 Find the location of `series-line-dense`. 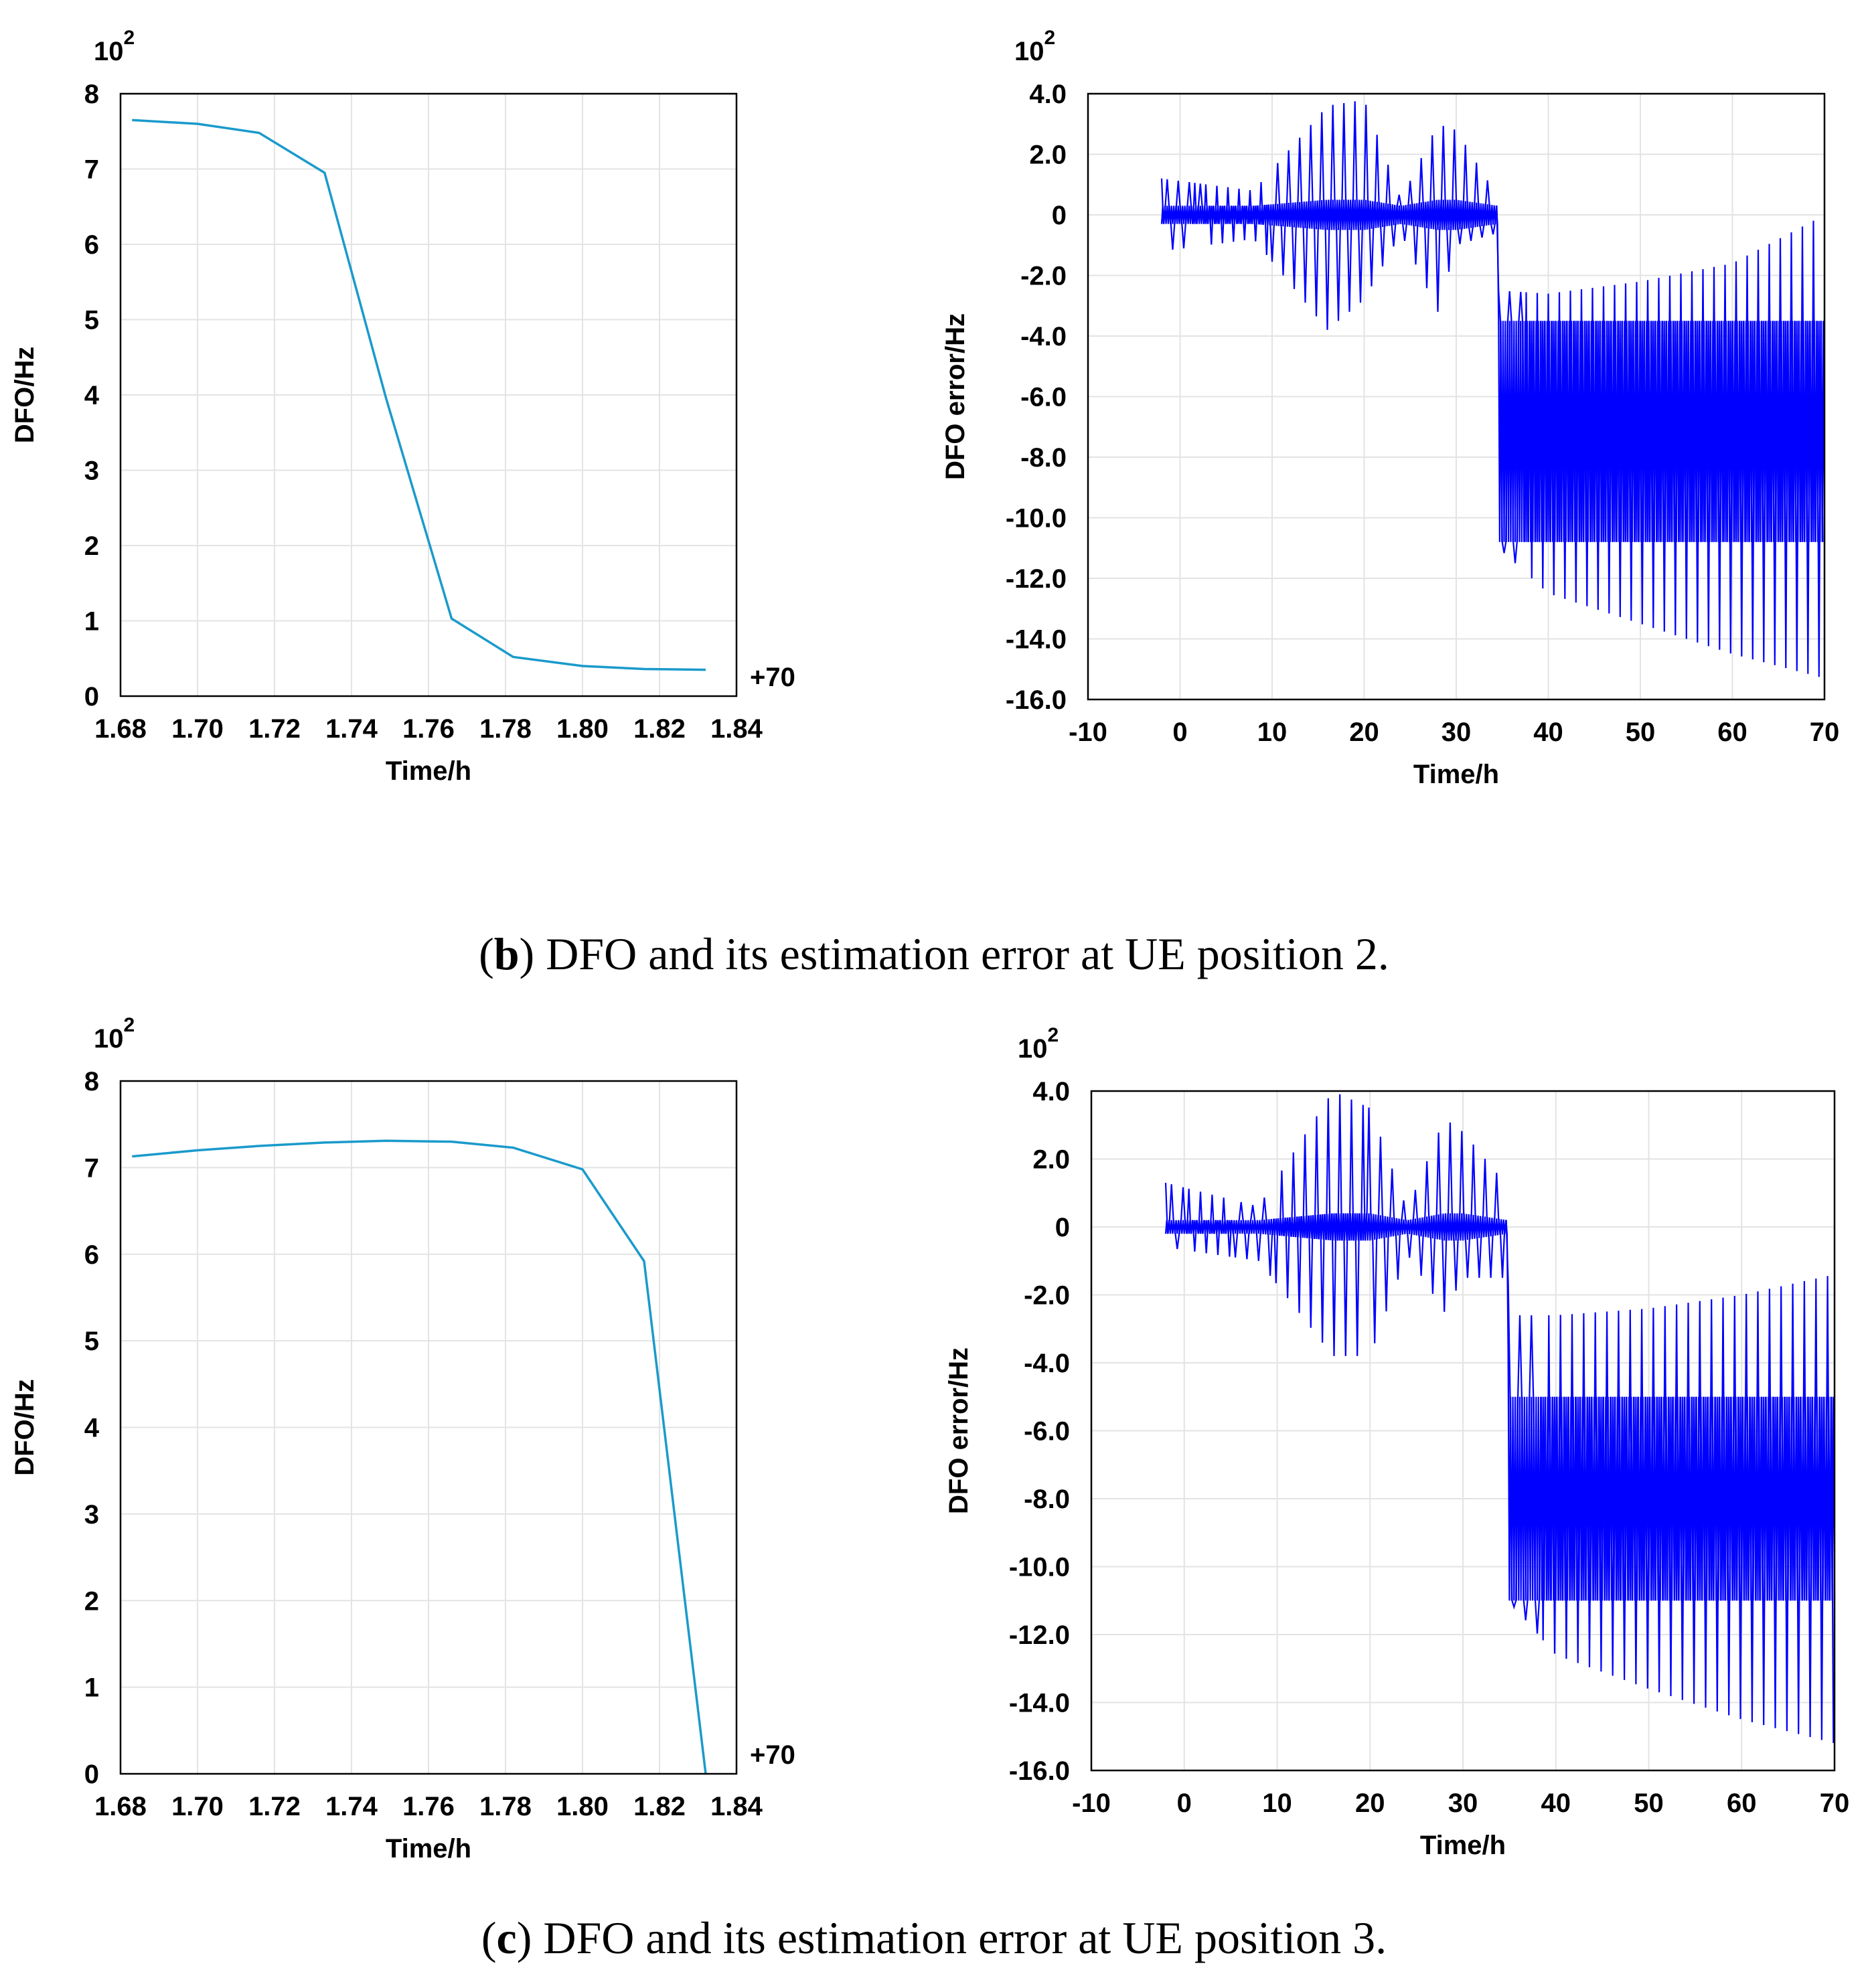

series-line-dense is located at coordinates (1493, 370).